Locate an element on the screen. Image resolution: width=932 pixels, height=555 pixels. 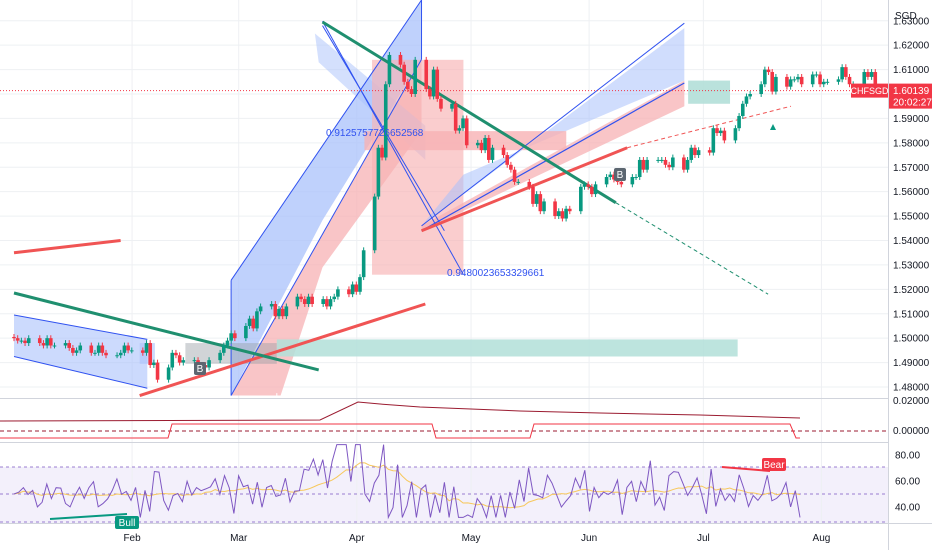
buy-signal-badge-bg is located at coordinates (620, 174).